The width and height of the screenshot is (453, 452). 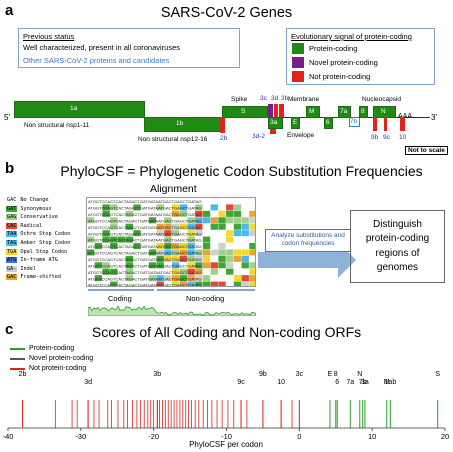 What do you see at coordinates (173, 139) in the screenshot?
I see `nsp12-16-label: Non structural nsp12-16` at bounding box center [173, 139].